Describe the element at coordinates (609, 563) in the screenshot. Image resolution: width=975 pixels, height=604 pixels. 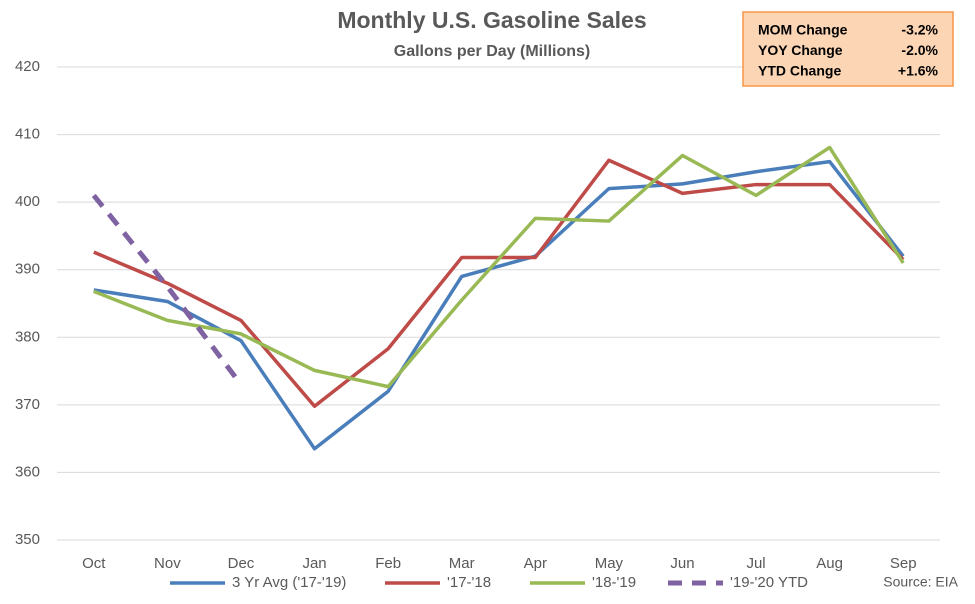
I see `x-tick-label: May` at that location.